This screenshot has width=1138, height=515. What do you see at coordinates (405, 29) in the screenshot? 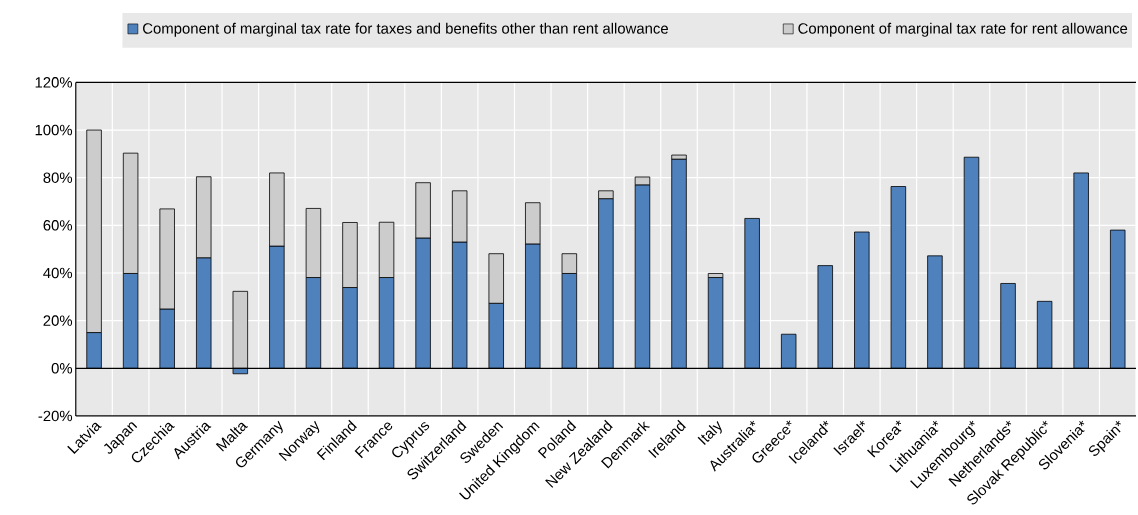
I see `legend-label: Component of marginal tax rate for taxes and benefits other than rent allowance` at bounding box center [405, 29].